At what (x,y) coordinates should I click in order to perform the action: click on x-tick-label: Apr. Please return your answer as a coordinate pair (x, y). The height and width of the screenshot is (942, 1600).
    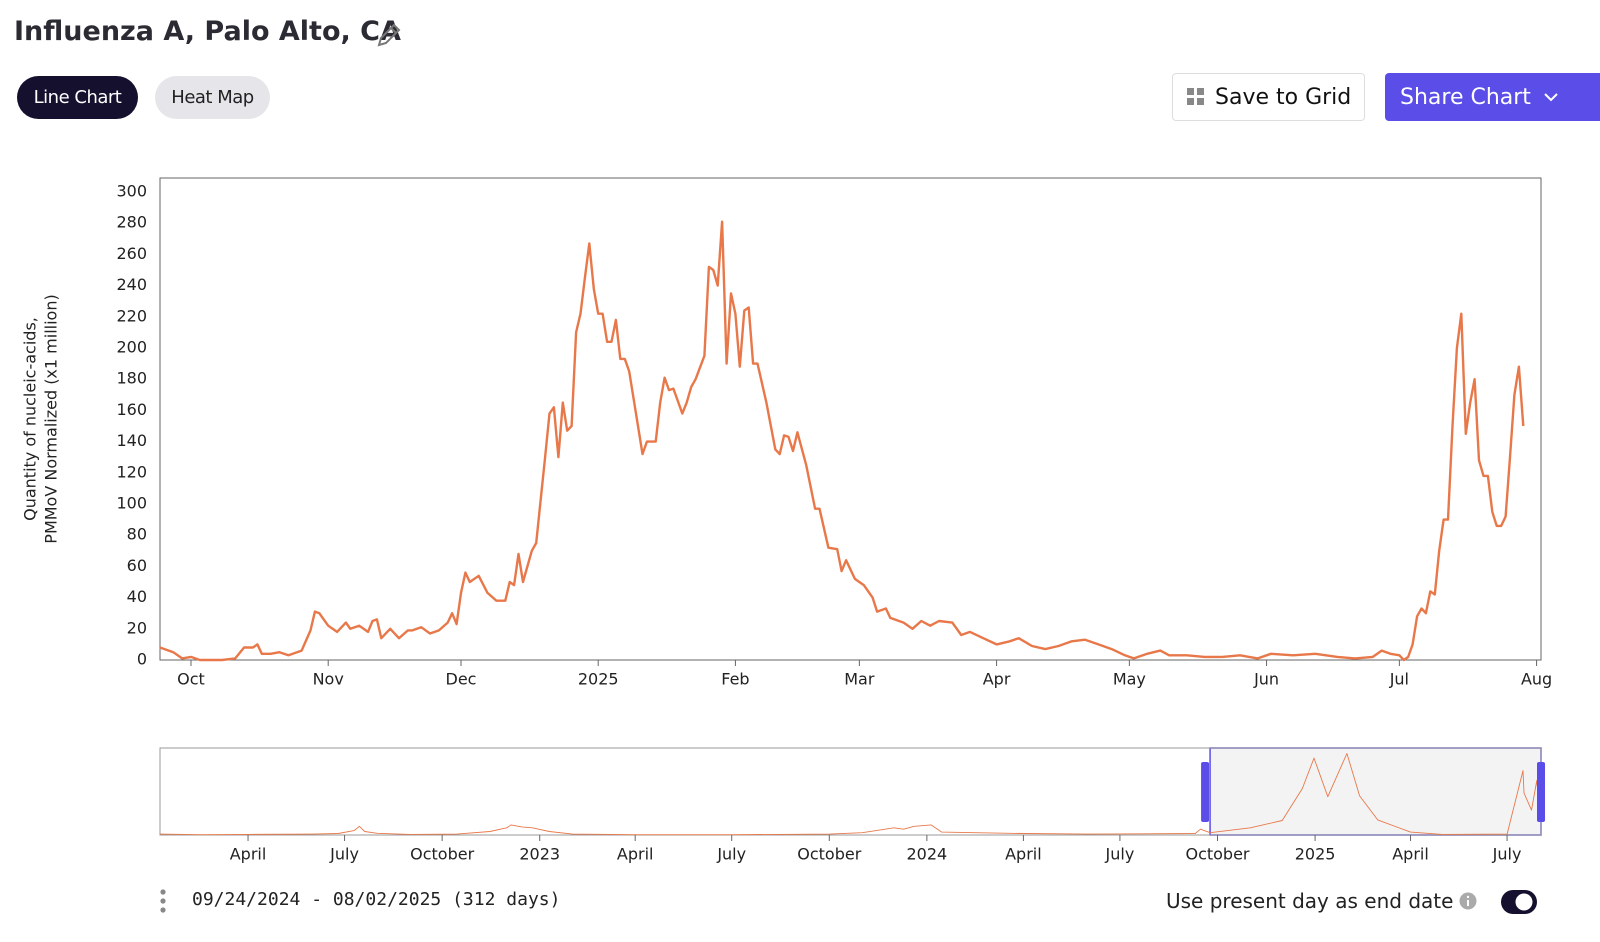
    Looking at the image, I should click on (997, 679).